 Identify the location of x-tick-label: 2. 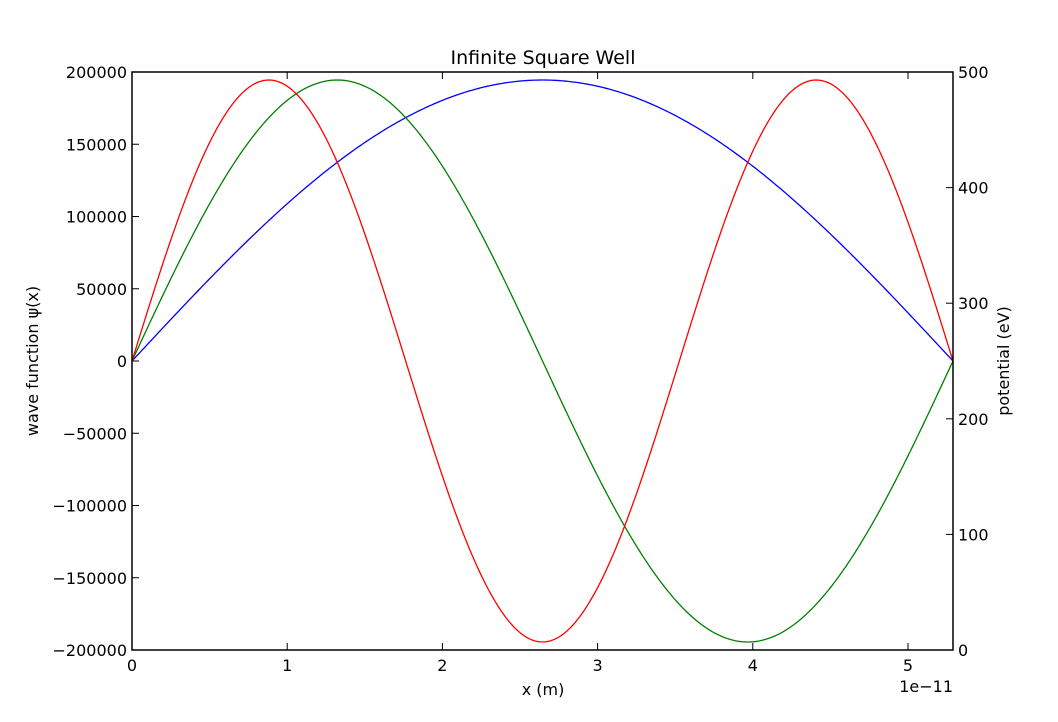
(442, 665).